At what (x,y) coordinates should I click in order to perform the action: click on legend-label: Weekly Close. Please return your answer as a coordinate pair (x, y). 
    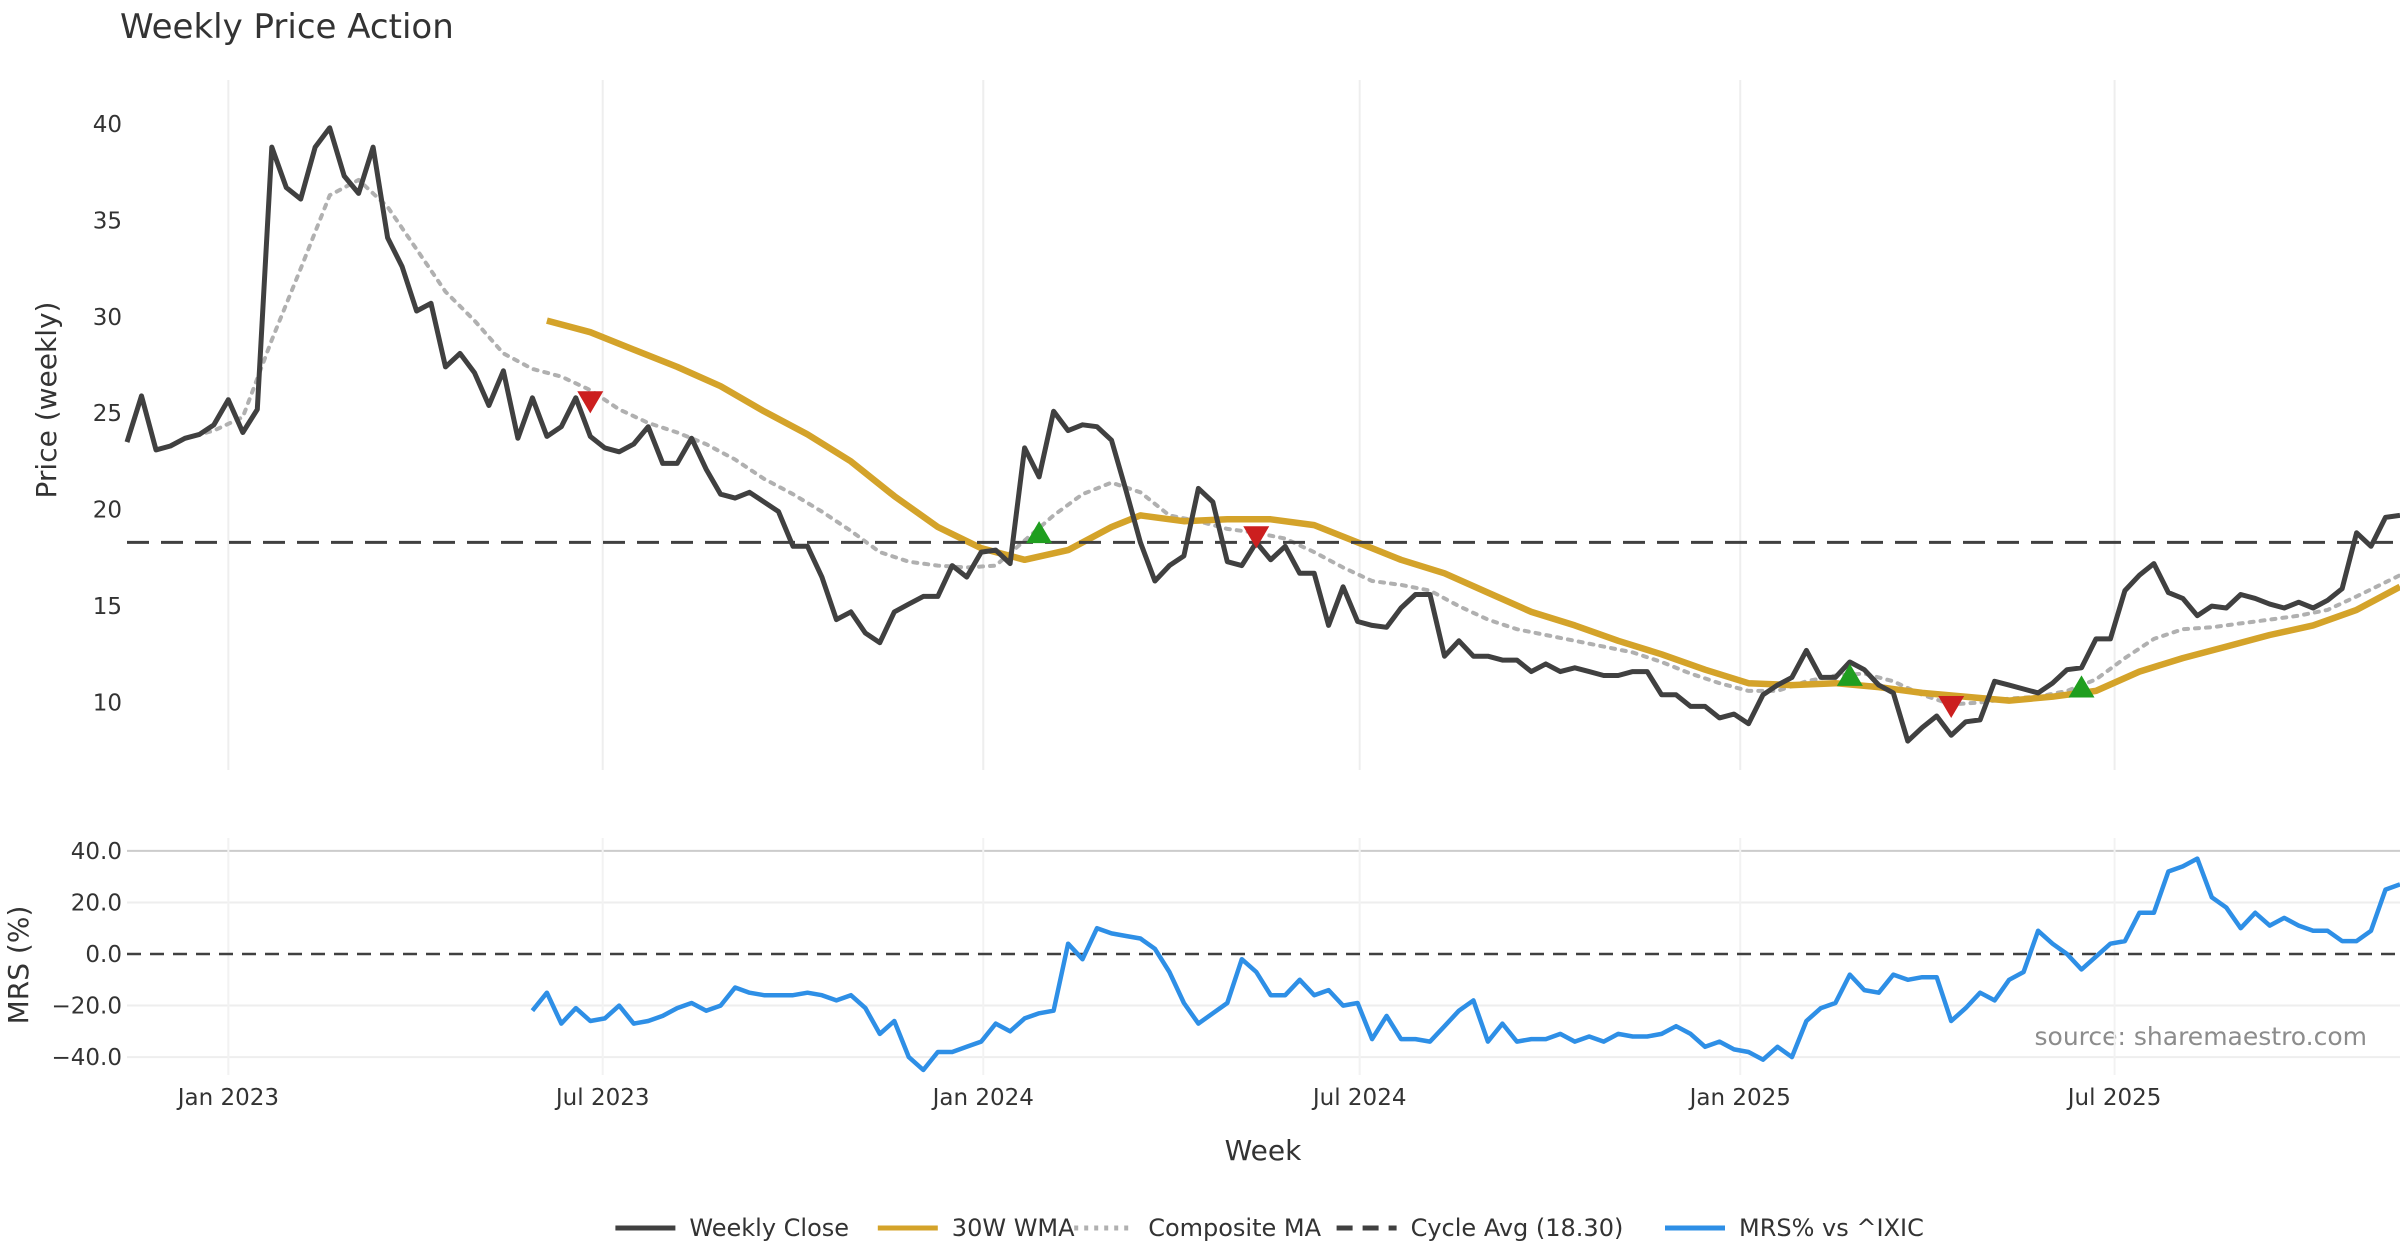
    Looking at the image, I should click on (769, 1228).